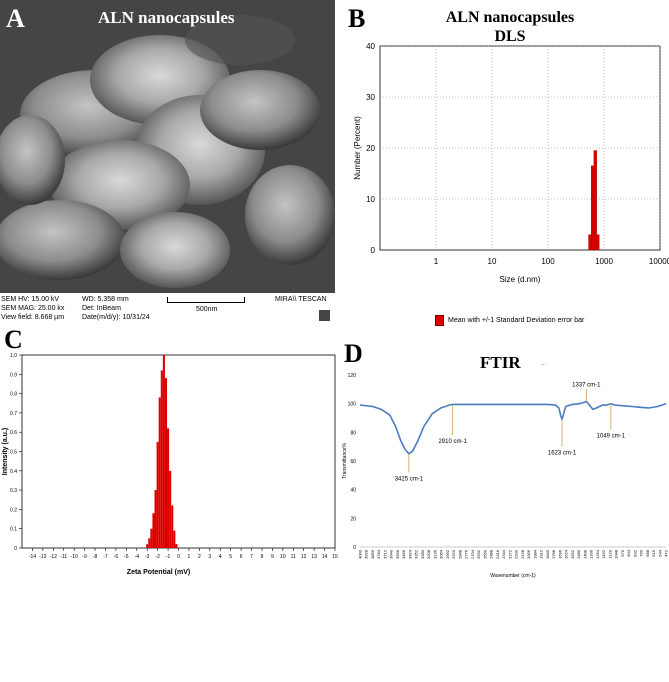 This screenshot has height=682, width=669. Describe the element at coordinates (434, 554) in the screenshot. I see `ftir-x-tick-label: 3136` at that location.